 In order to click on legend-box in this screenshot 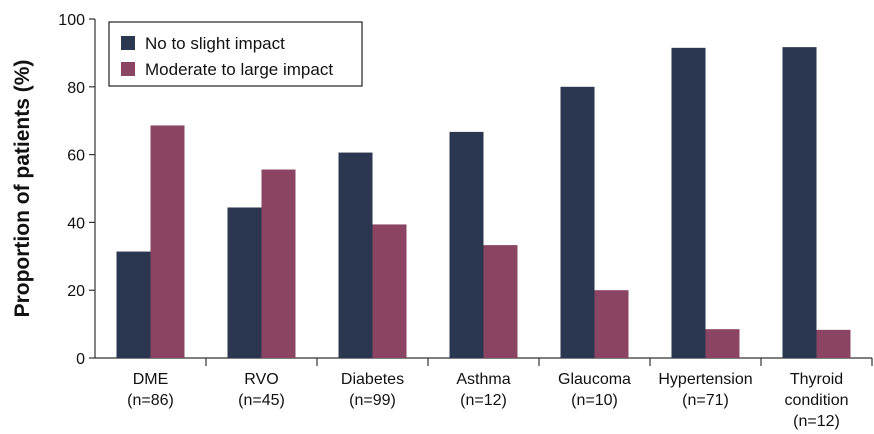, I will do `click(235, 54)`.